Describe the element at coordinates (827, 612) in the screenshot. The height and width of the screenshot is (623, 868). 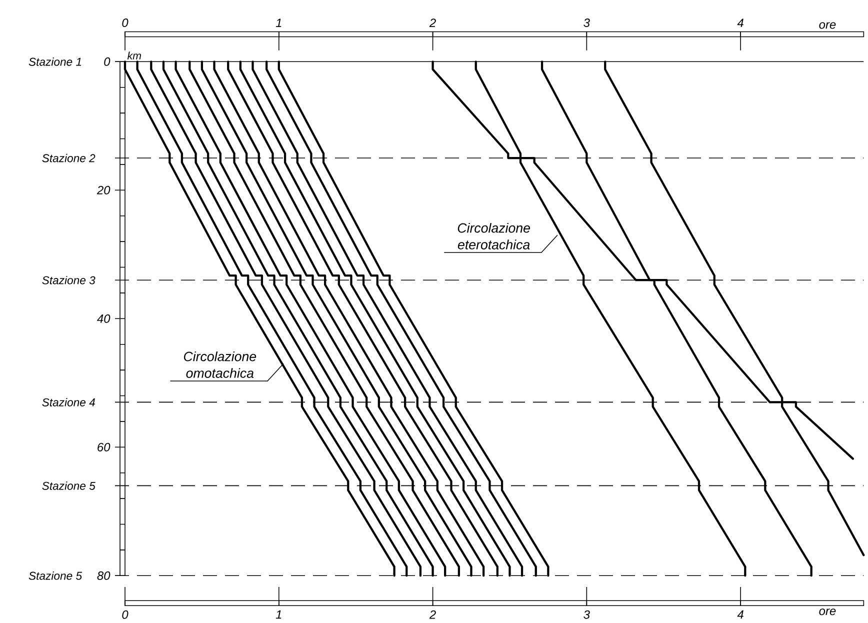
I see `x-axis-title: ore` at that location.